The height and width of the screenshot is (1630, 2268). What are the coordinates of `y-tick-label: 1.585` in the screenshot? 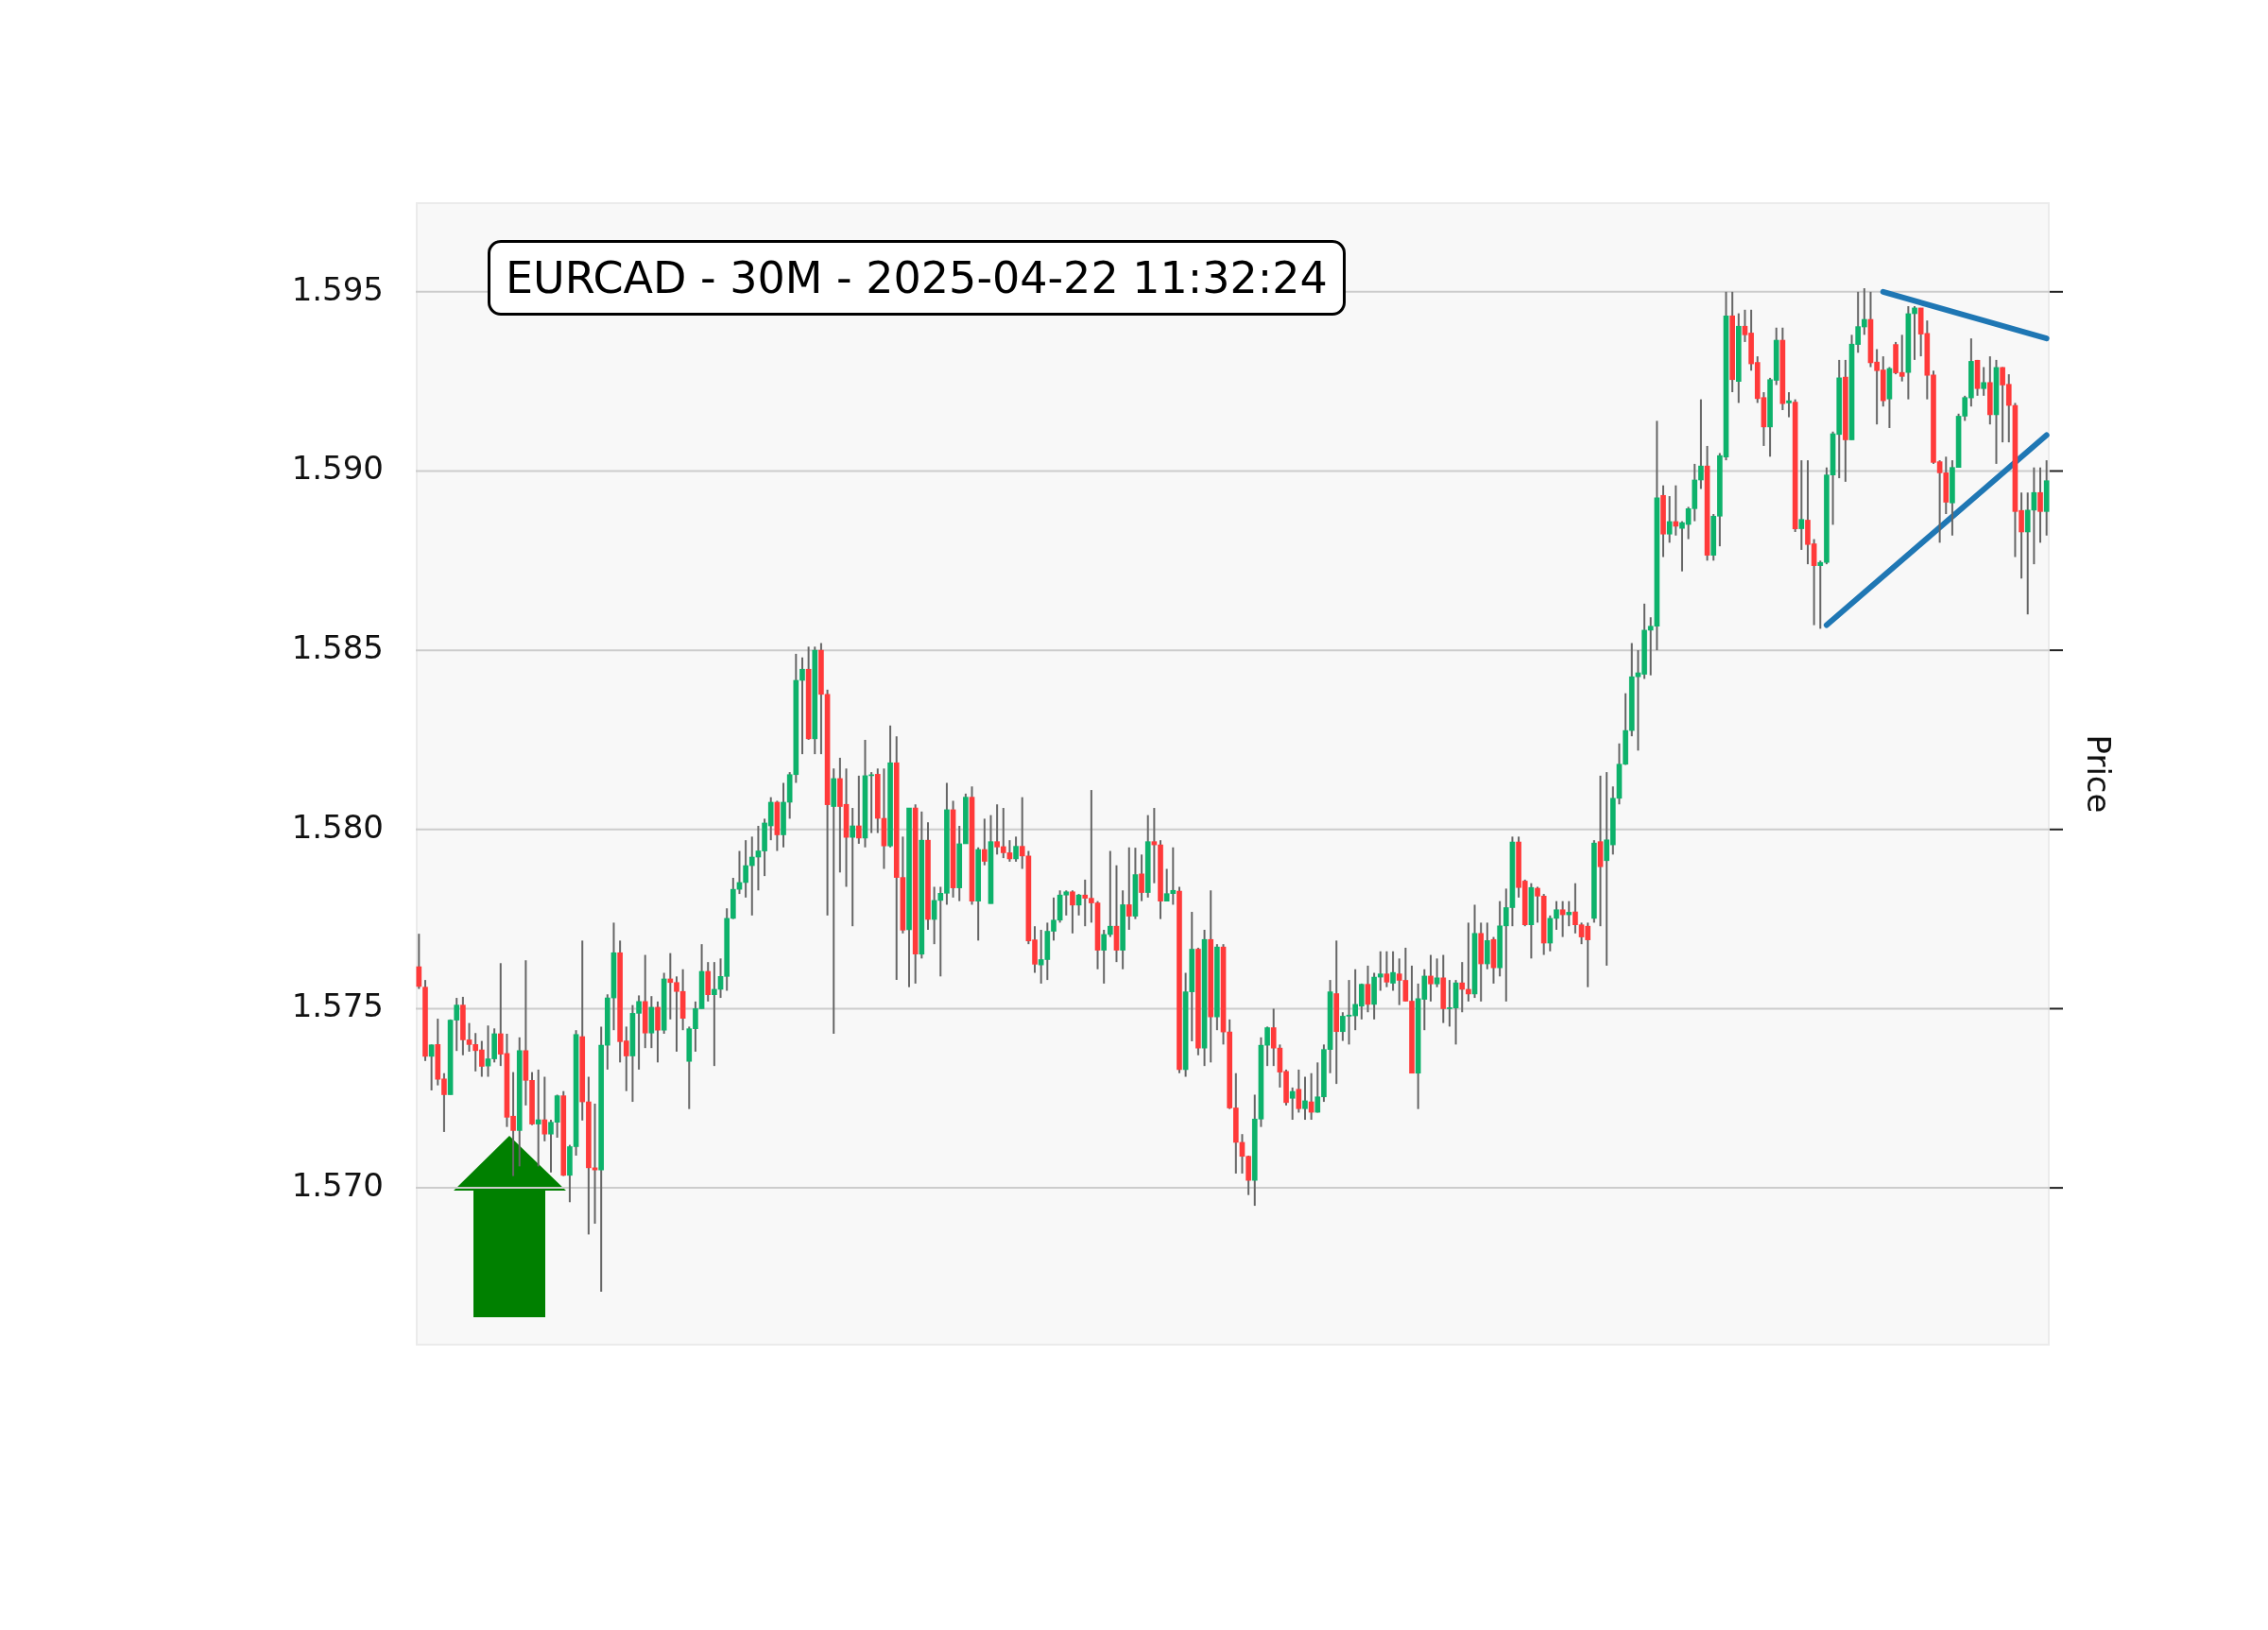 It's located at (337, 647).